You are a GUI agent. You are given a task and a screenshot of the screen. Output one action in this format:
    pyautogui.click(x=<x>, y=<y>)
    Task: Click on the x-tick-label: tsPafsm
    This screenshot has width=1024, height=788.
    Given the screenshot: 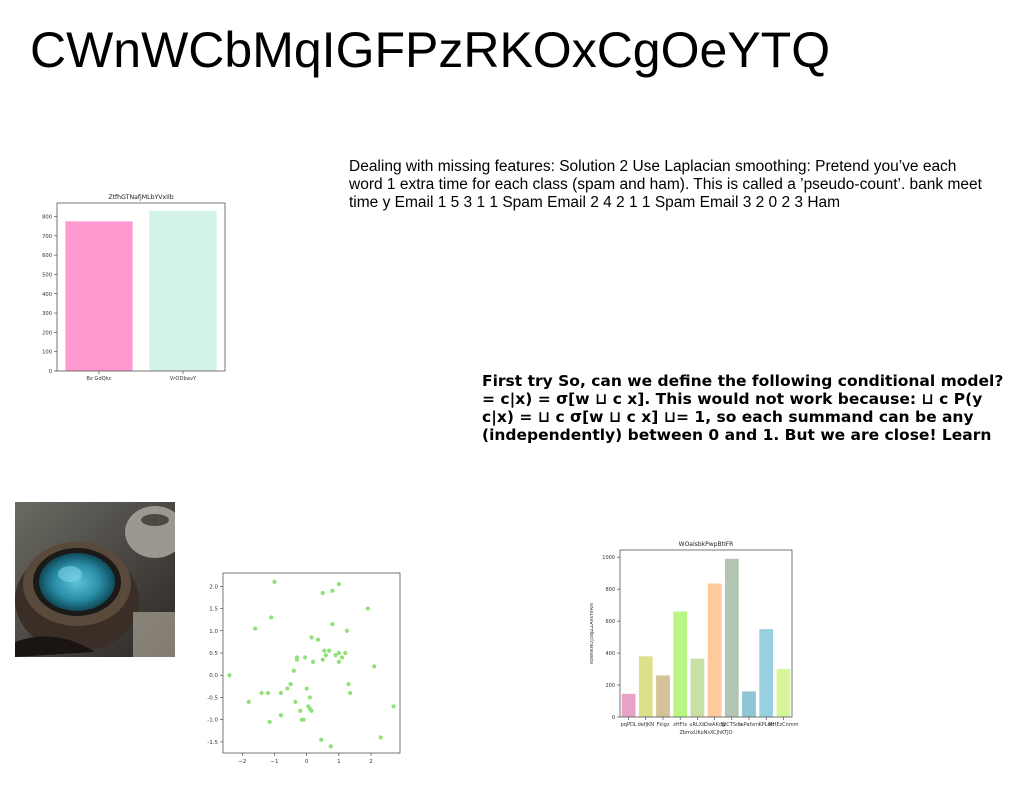 What is the action you would take?
    pyautogui.click(x=749, y=725)
    